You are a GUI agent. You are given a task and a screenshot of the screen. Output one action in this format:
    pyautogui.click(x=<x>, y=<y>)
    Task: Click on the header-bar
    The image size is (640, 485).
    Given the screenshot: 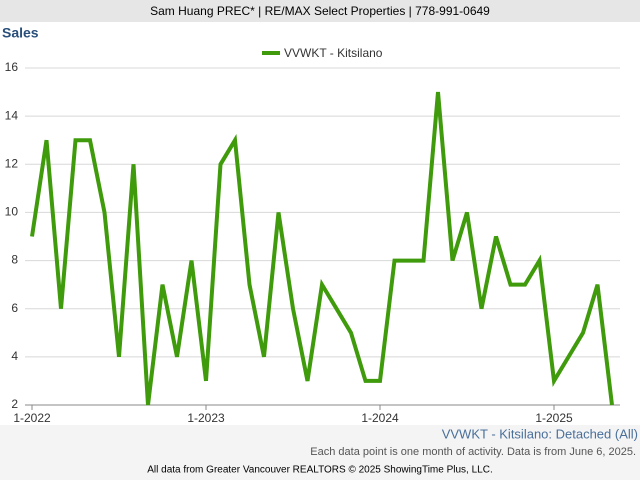 What is the action you would take?
    pyautogui.click(x=320, y=11)
    